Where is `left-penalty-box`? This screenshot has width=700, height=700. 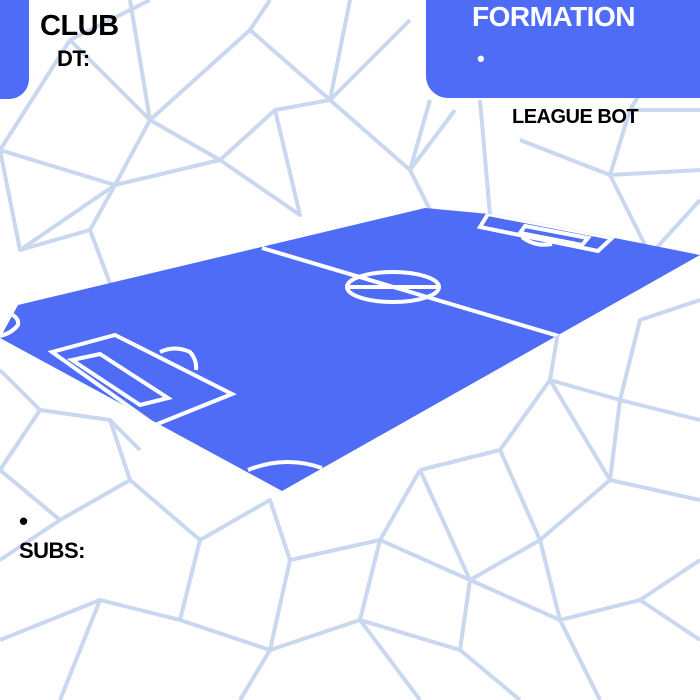
left-penalty-box is located at coordinates (142, 380).